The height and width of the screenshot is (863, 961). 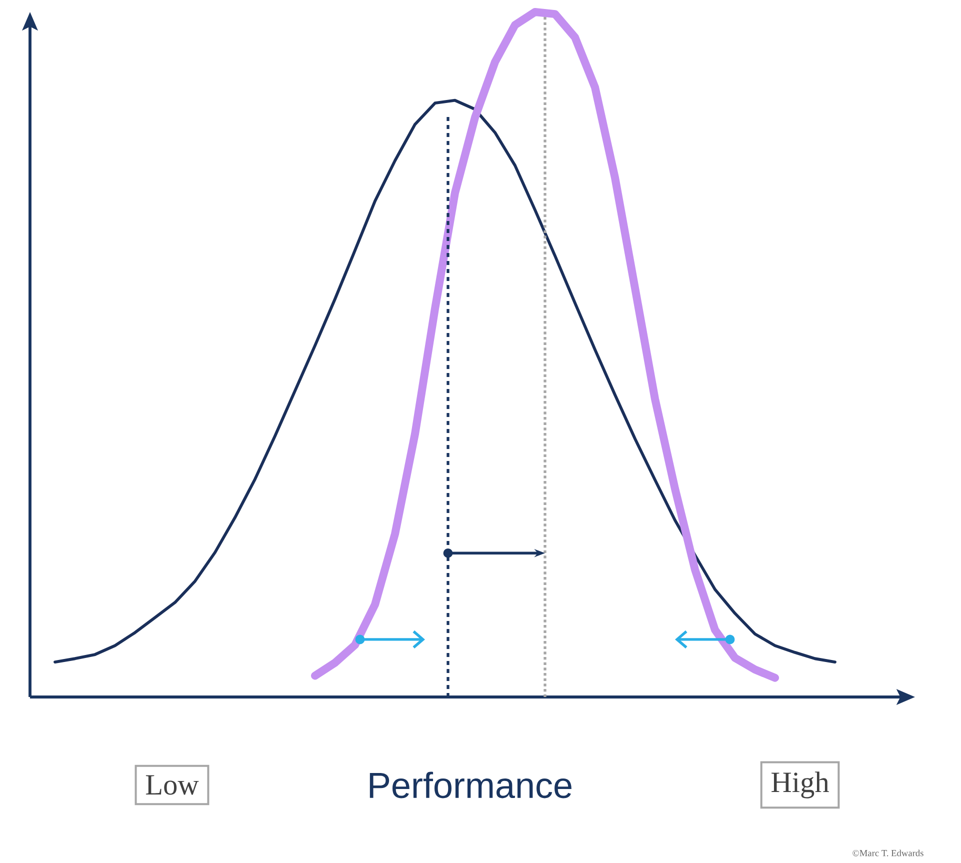 I want to click on text: Low, so click(x=172, y=785).